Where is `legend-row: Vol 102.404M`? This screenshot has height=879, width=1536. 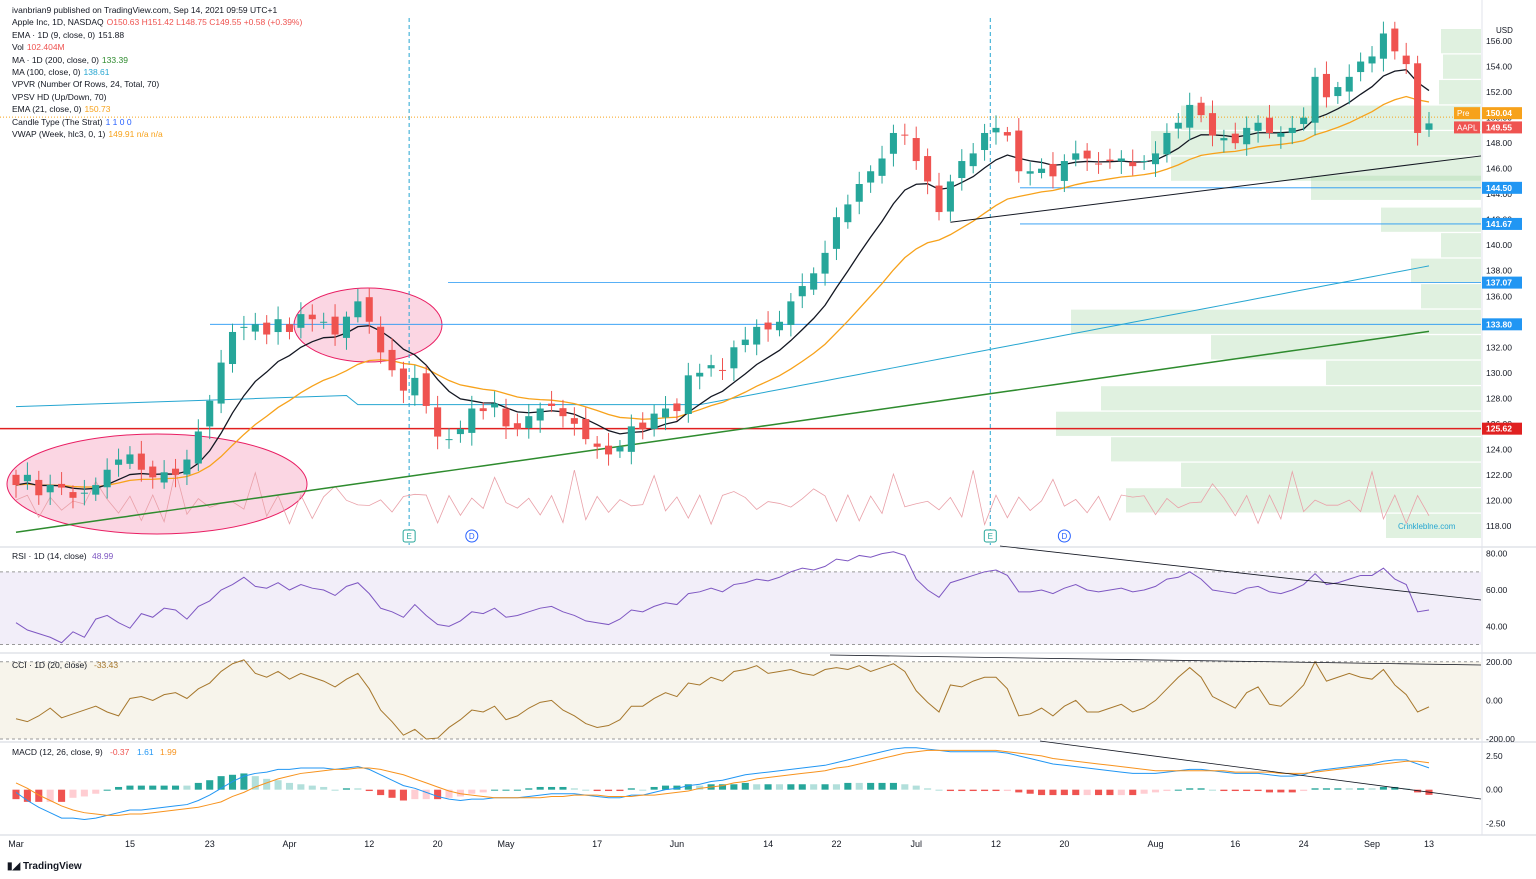 legend-row: Vol 102.404M is located at coordinates (157, 47).